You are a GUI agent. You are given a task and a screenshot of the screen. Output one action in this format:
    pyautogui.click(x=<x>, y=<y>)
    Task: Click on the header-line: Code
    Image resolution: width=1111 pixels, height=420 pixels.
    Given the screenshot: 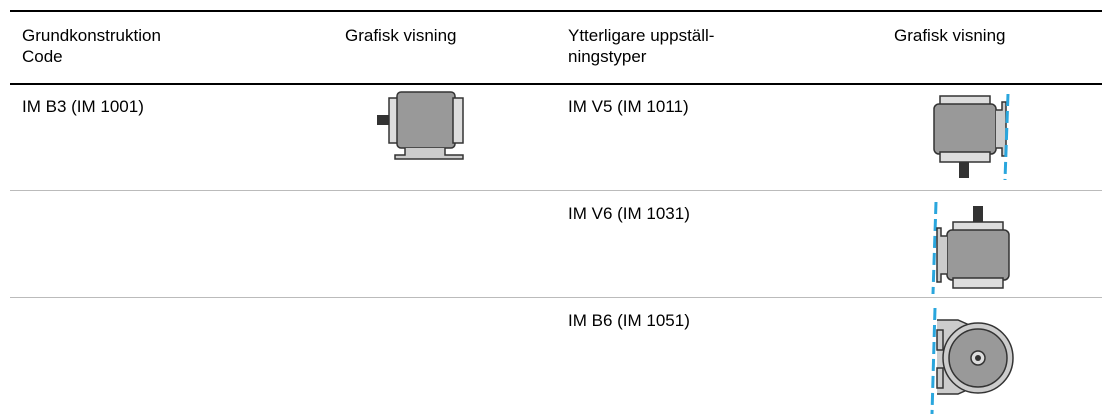 What is the action you would take?
    pyautogui.click(x=42, y=56)
    